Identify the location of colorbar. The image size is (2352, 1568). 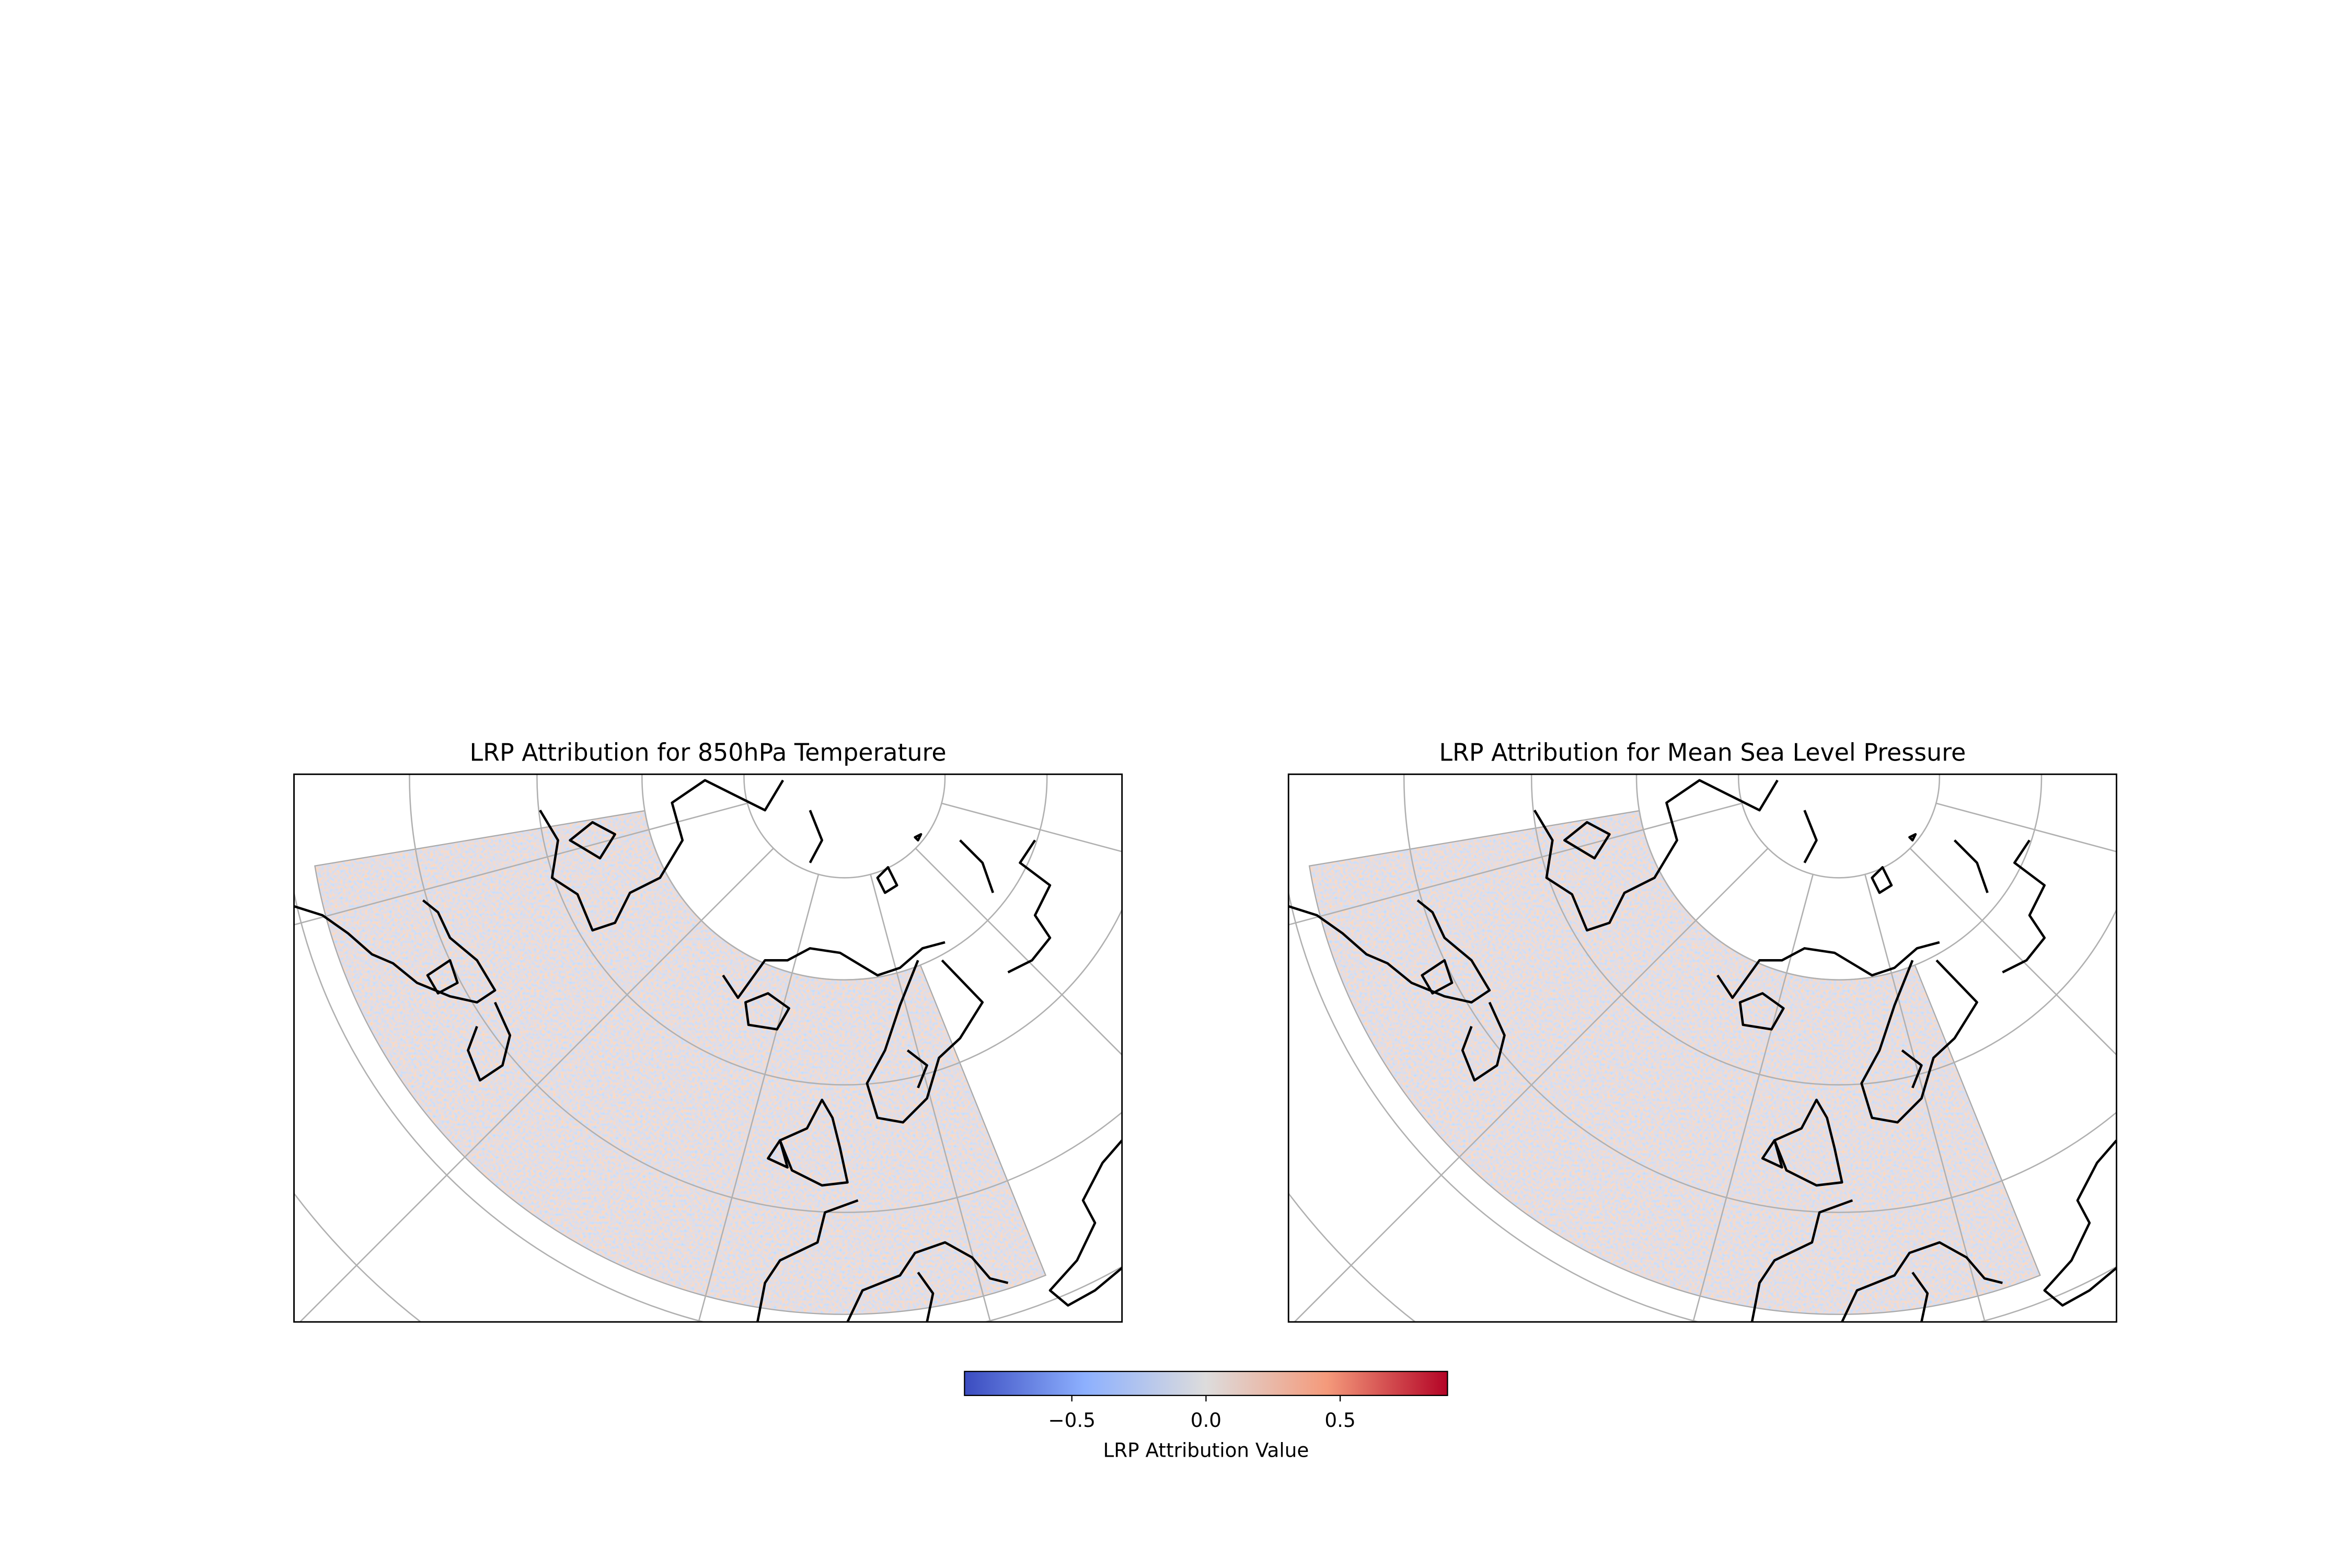
(1206, 1383).